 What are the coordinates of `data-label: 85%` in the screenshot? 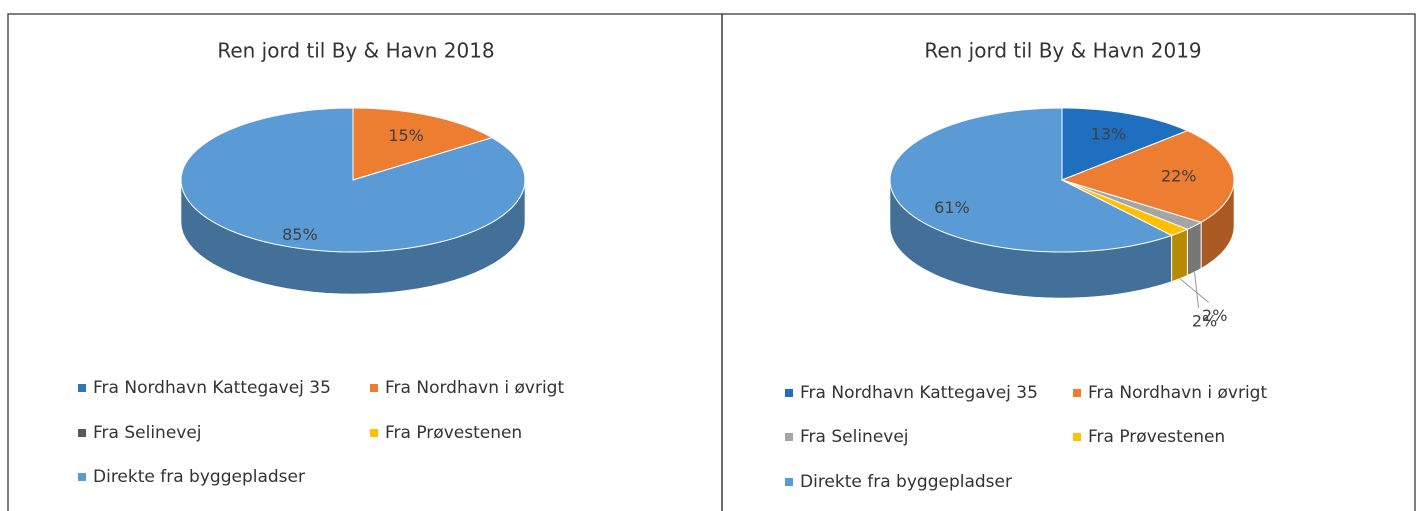 It's located at (300, 234).